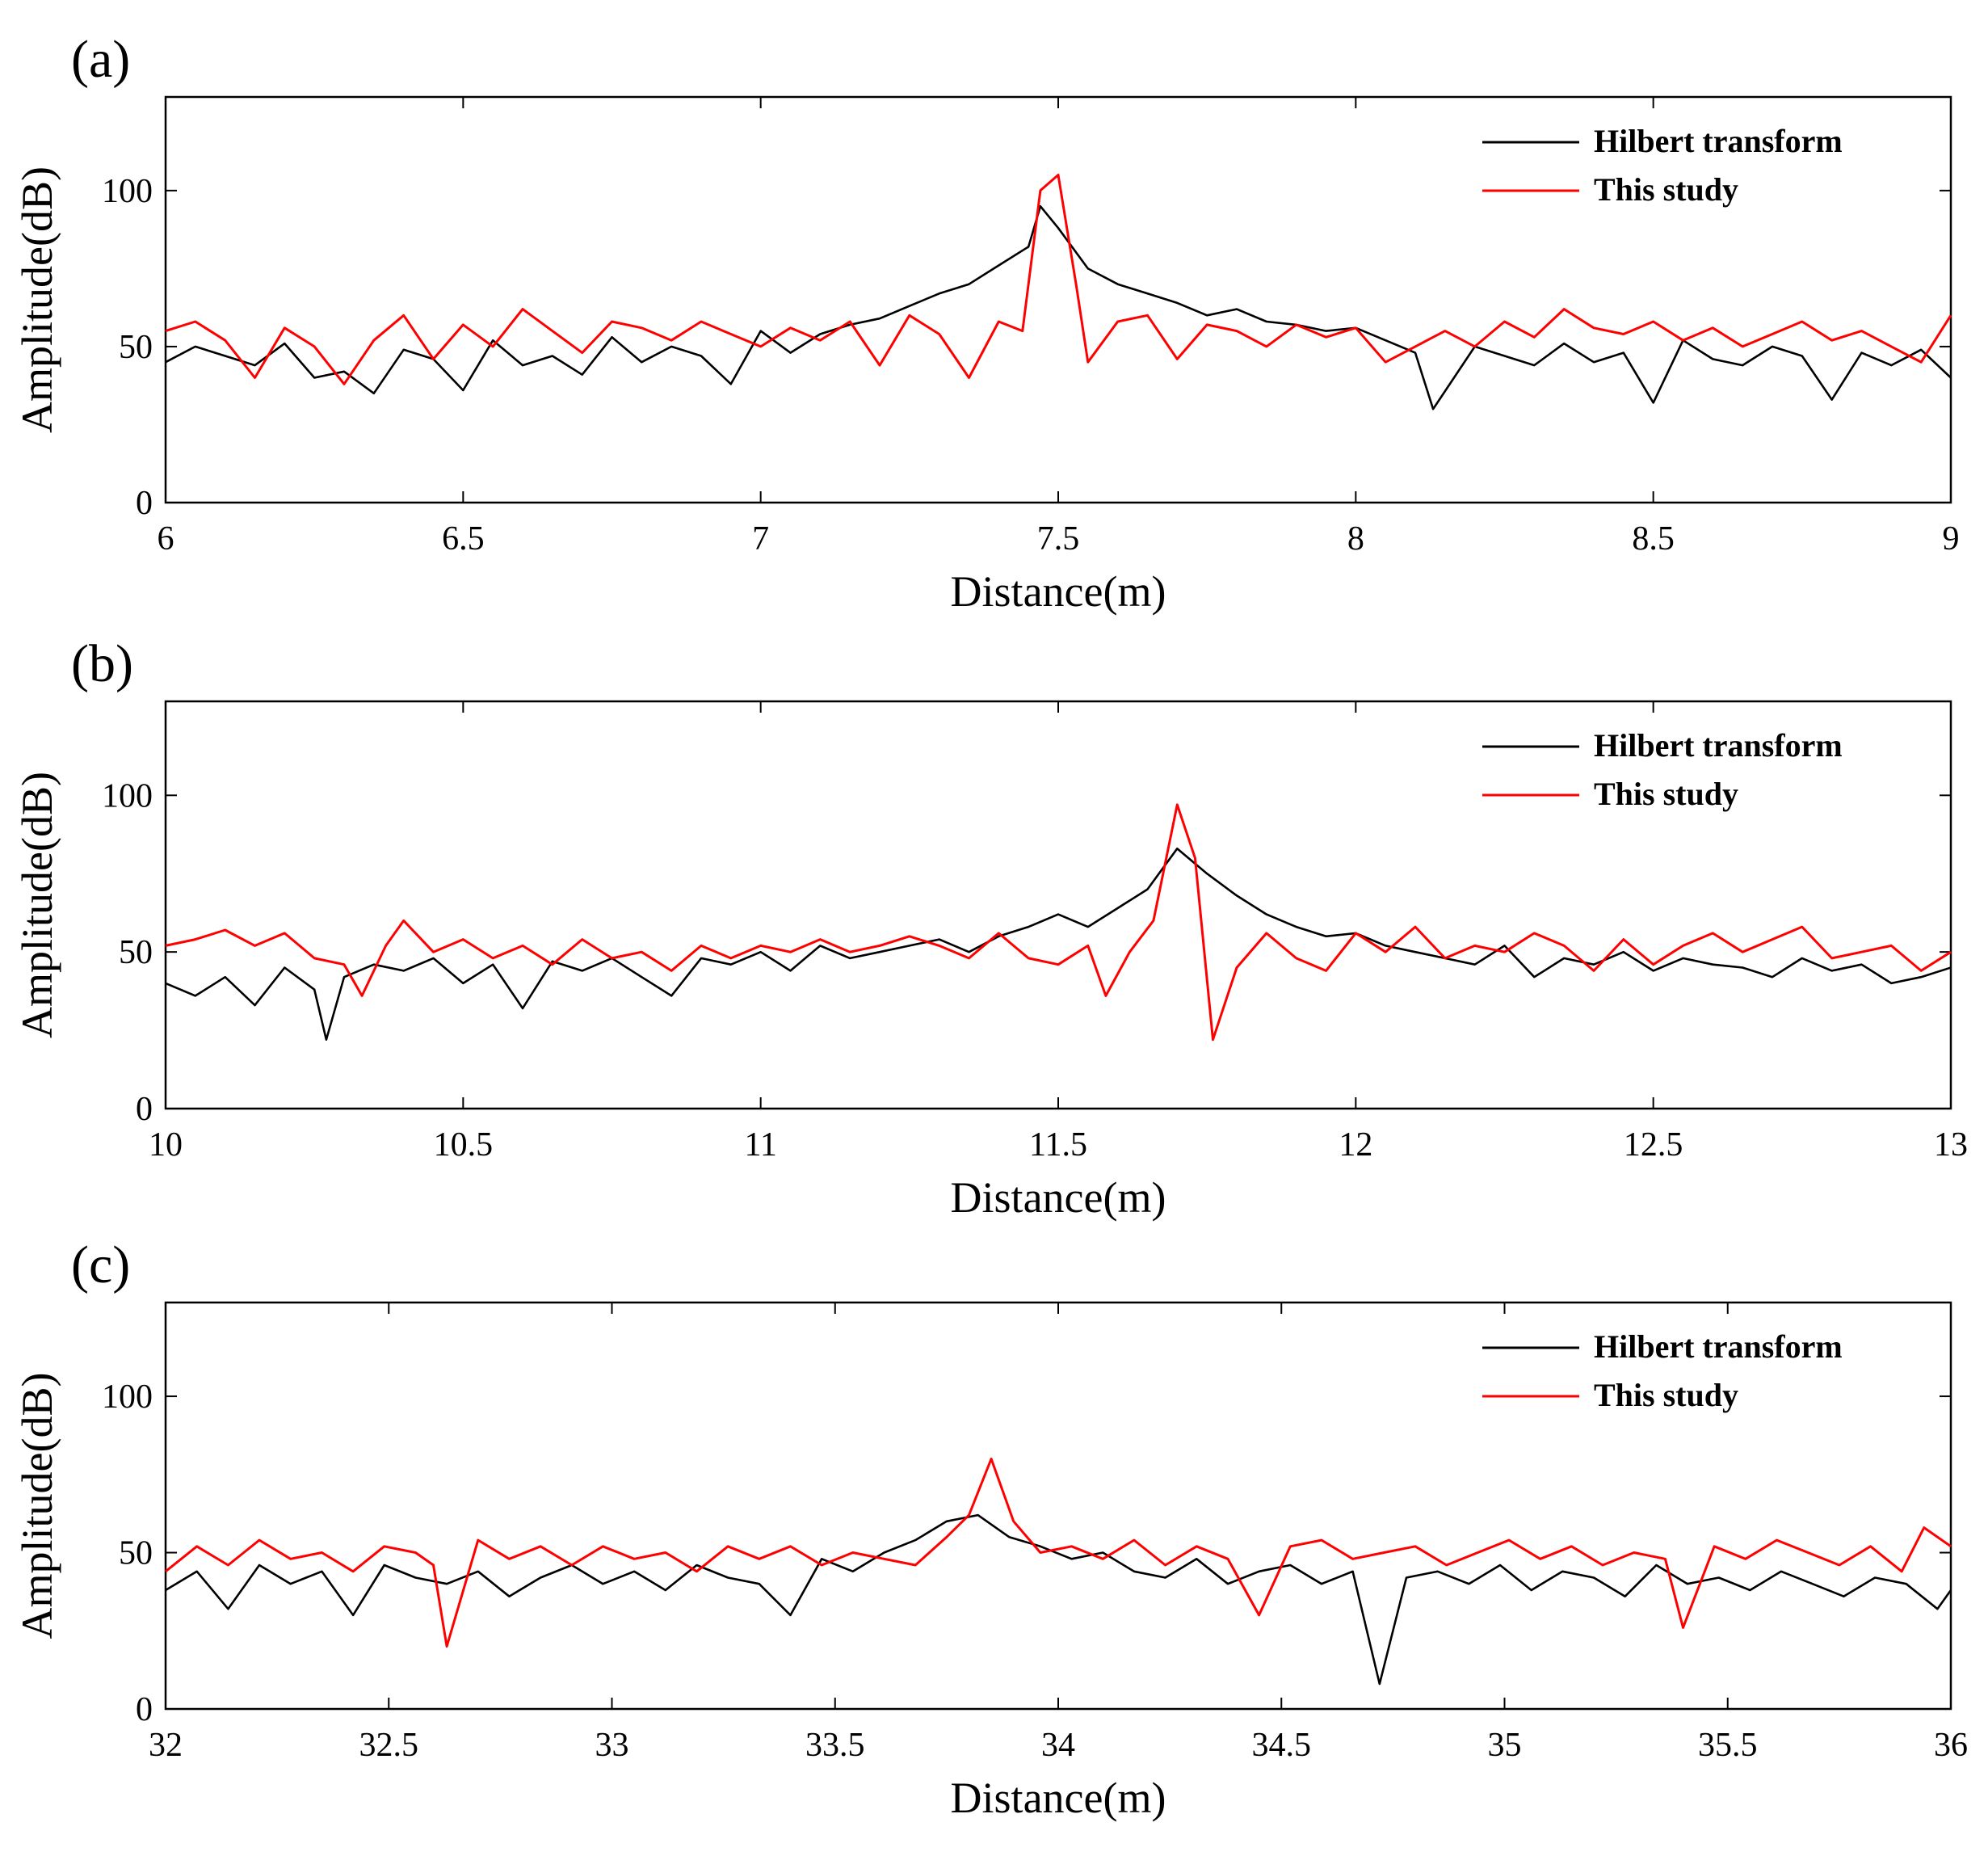  Describe the element at coordinates (136, 347) in the screenshot. I see `panel-0-y-tick-label: 50` at that location.